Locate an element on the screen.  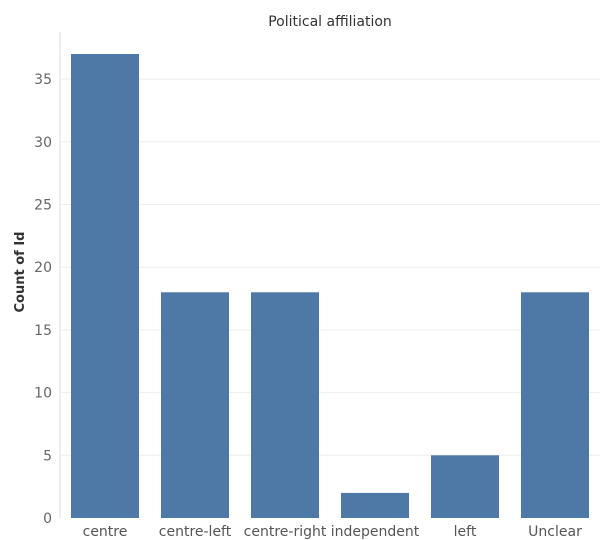
x-category-label: centre is located at coordinates (105, 532).